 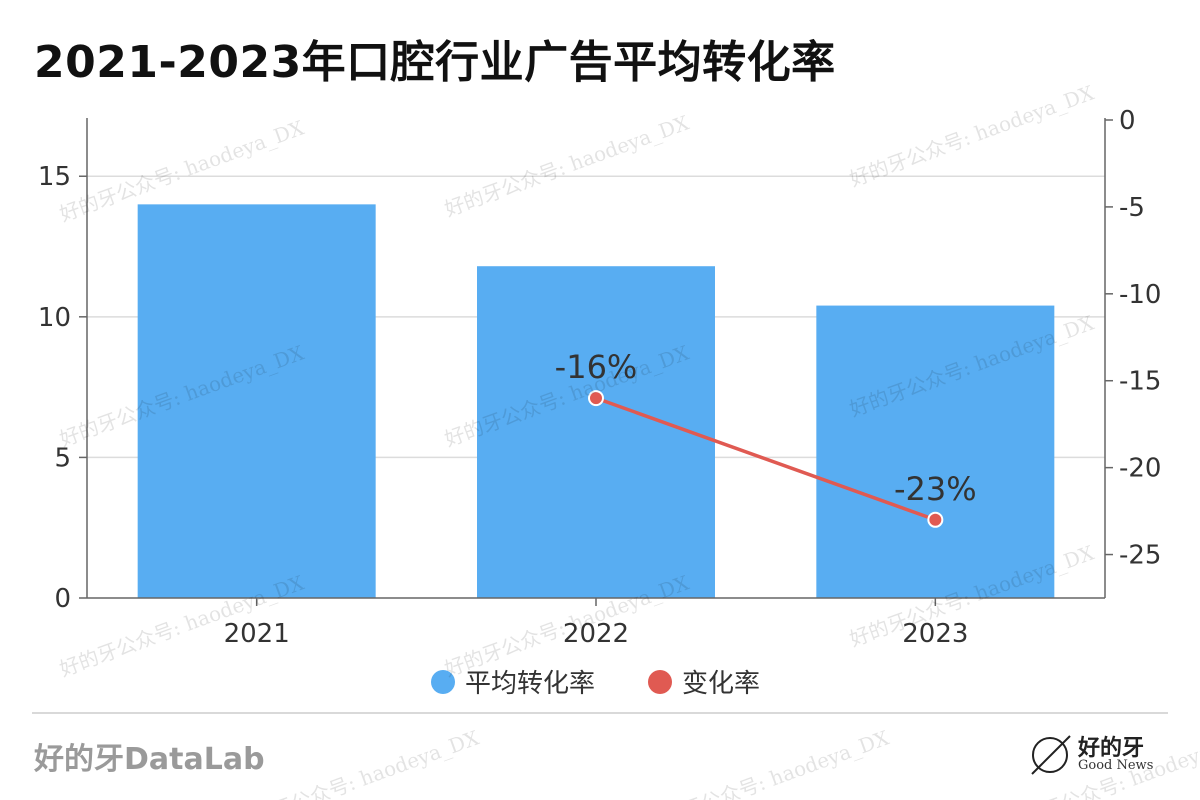 What do you see at coordinates (149, 759) in the screenshot?
I see `footer-brand: 好的牙DataLab` at bounding box center [149, 759].